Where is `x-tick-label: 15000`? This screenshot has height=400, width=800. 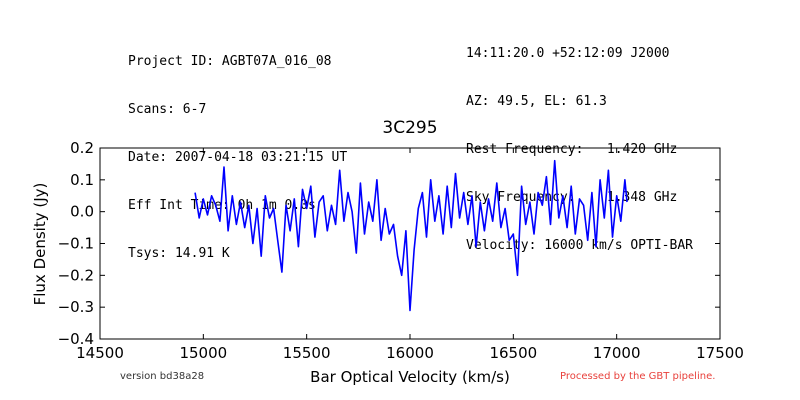 x-tick-label: 15000 is located at coordinates (203, 353).